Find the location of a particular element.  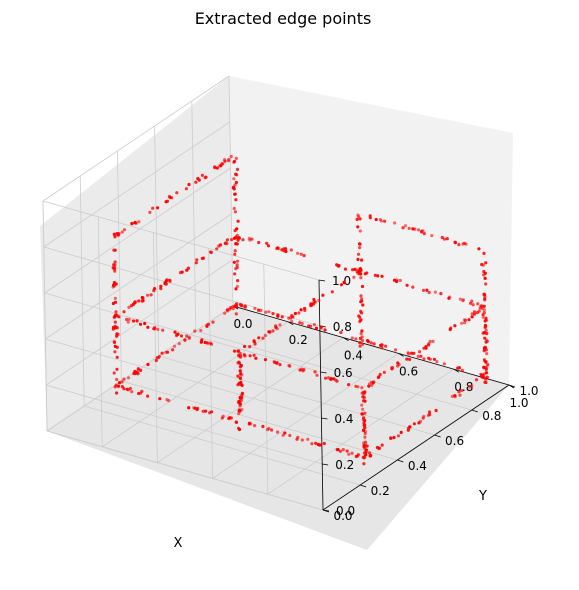

z-axis-line is located at coordinates (321, 395).